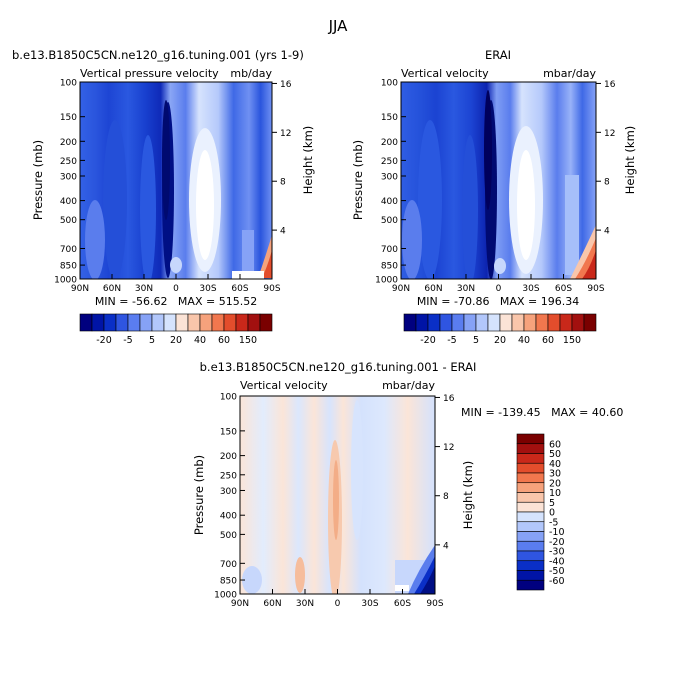  I want to click on panel-erai-subtitle-right: mbar/day, so click(569, 73).